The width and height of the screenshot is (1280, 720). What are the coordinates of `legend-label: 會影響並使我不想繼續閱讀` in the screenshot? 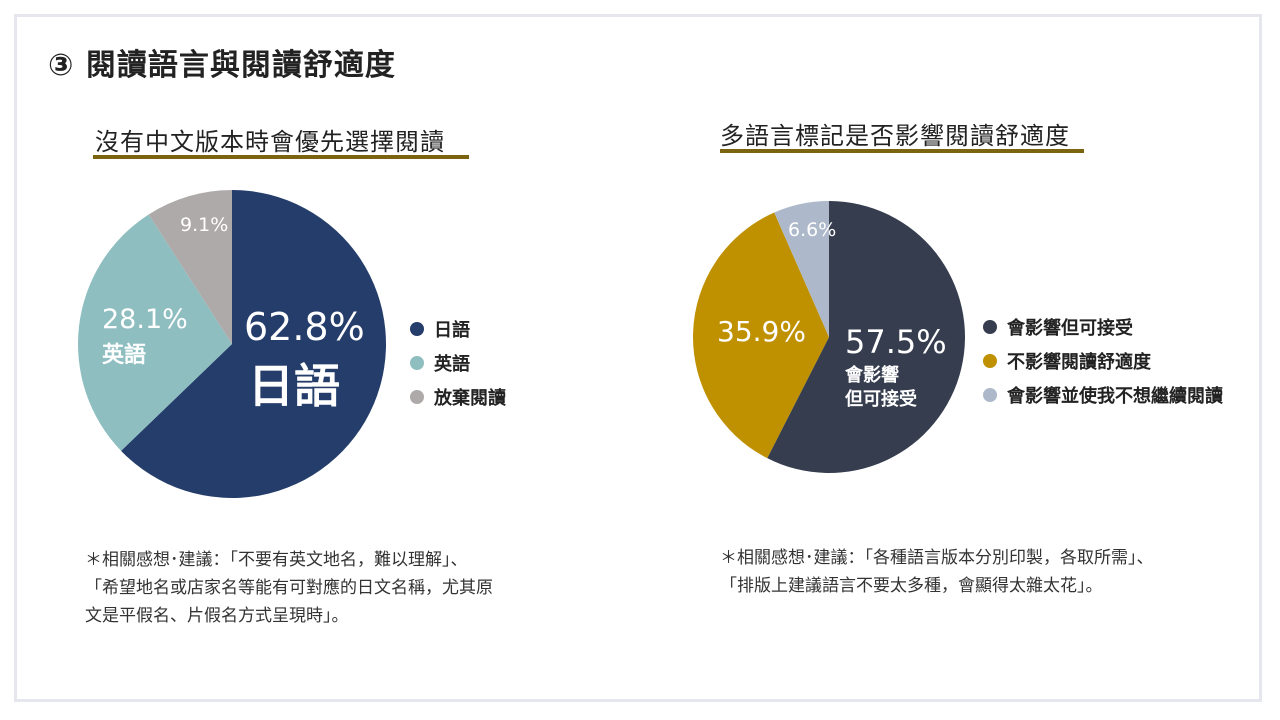 It's located at (1115, 396).